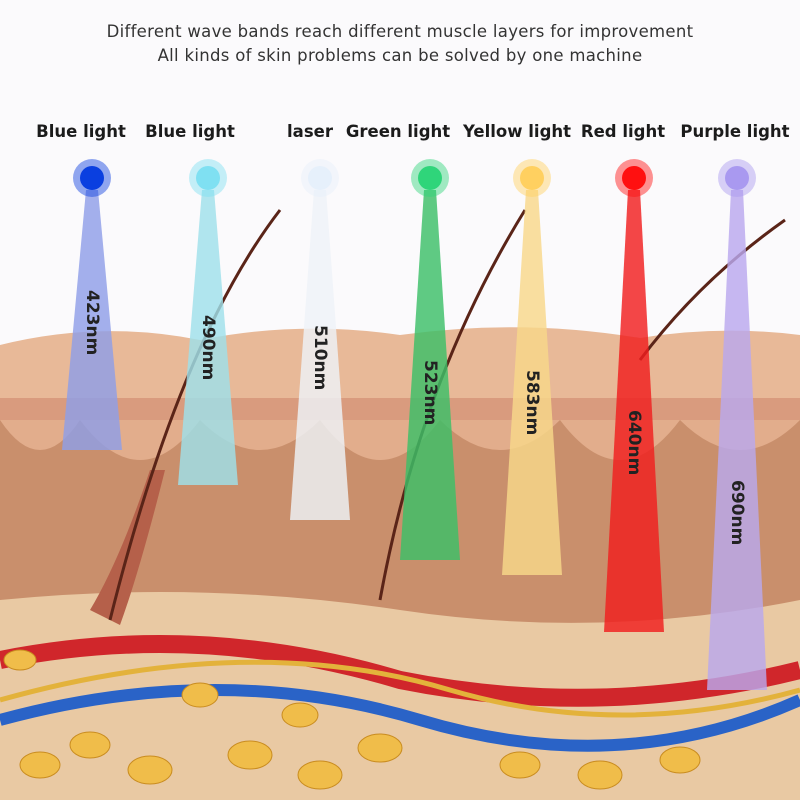 This screenshot has height=800, width=800. What do you see at coordinates (208, 348) in the screenshot?
I see `wavelength-label: 490nm` at bounding box center [208, 348].